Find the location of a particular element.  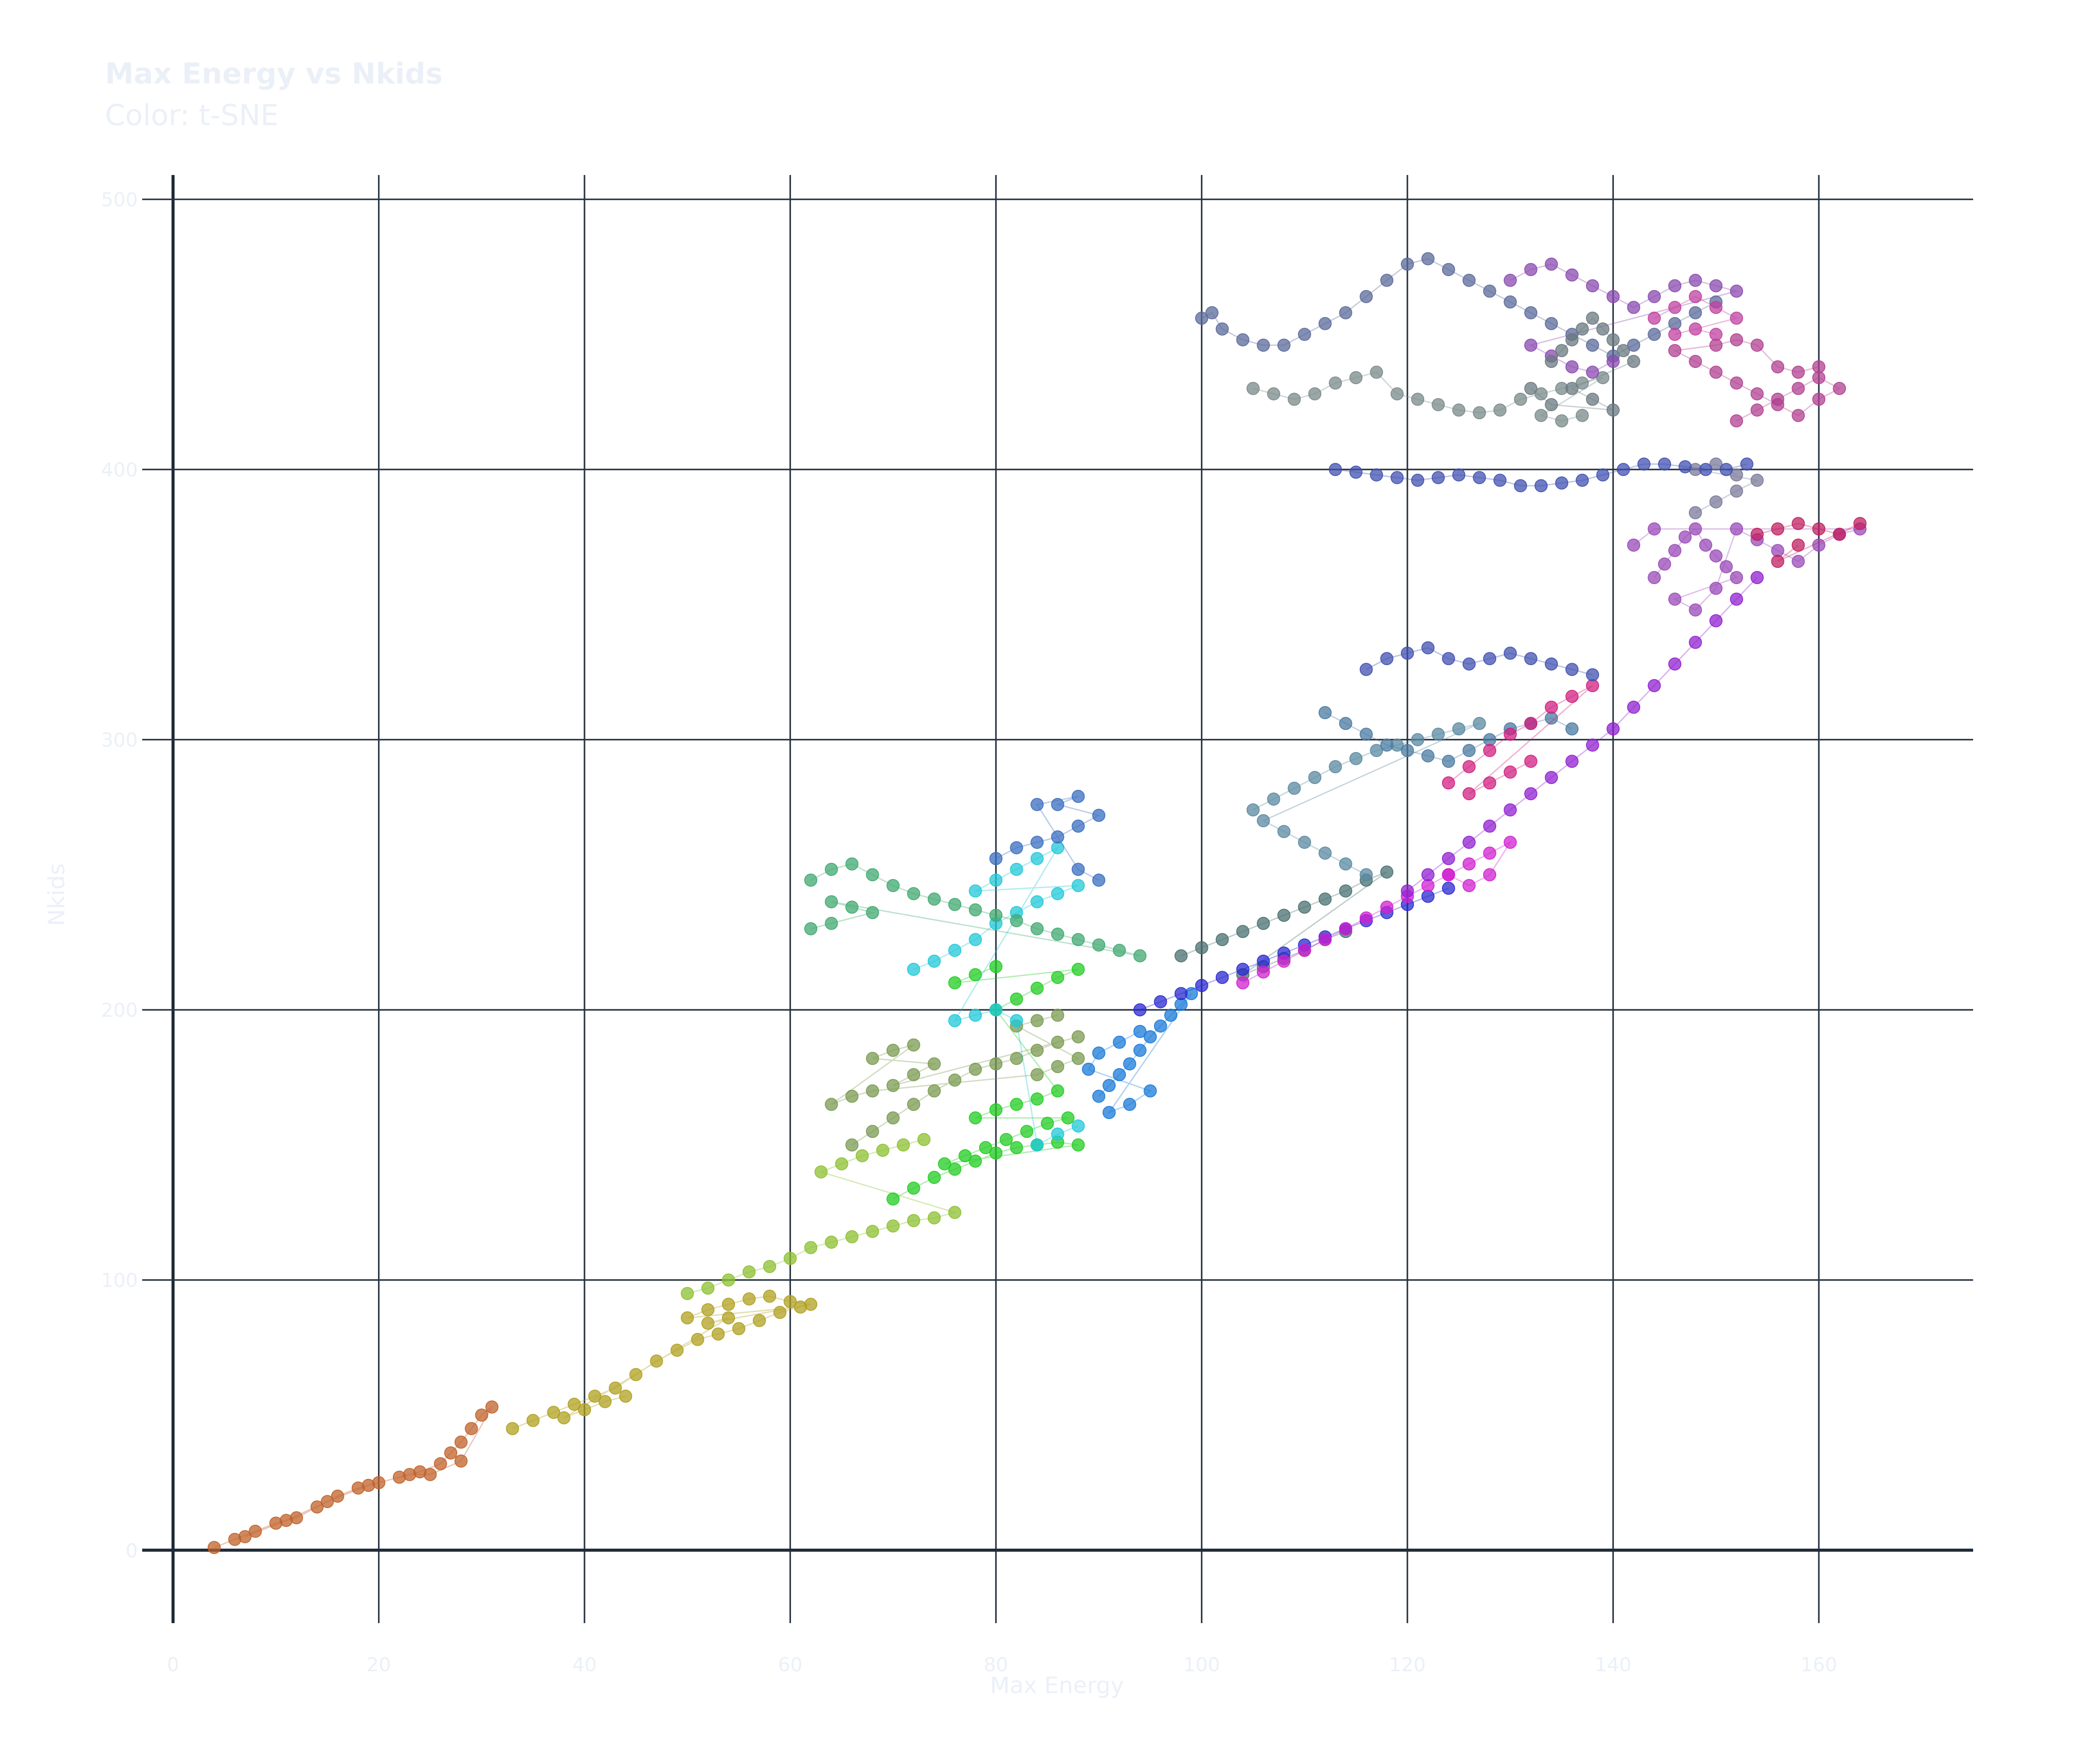

x-axis-title: Max Energy is located at coordinates (1057, 1686).